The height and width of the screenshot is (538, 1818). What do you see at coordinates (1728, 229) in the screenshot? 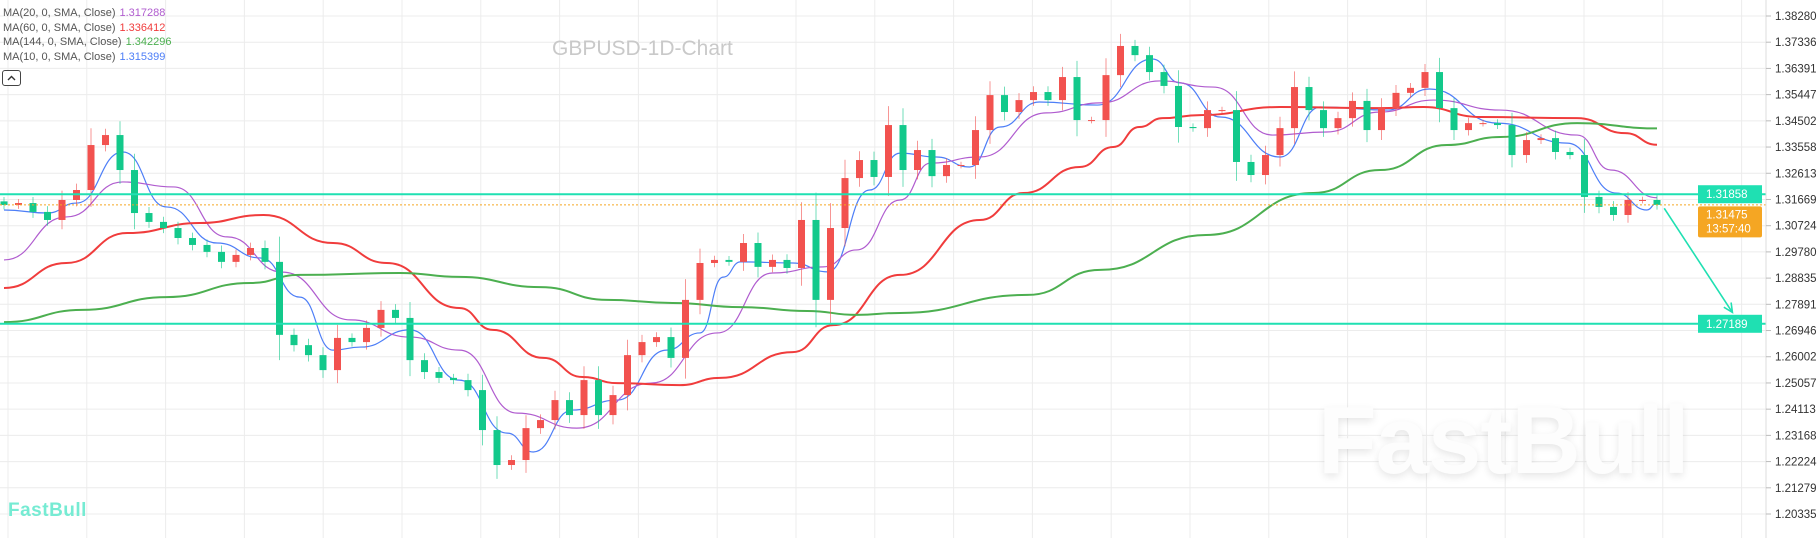
I see `bar-countdown-label: 13:57:40` at bounding box center [1728, 229].